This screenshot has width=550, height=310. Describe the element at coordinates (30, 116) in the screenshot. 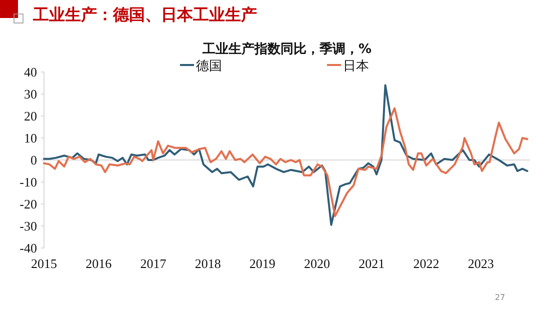

I see `y-tick-label: 20` at that location.